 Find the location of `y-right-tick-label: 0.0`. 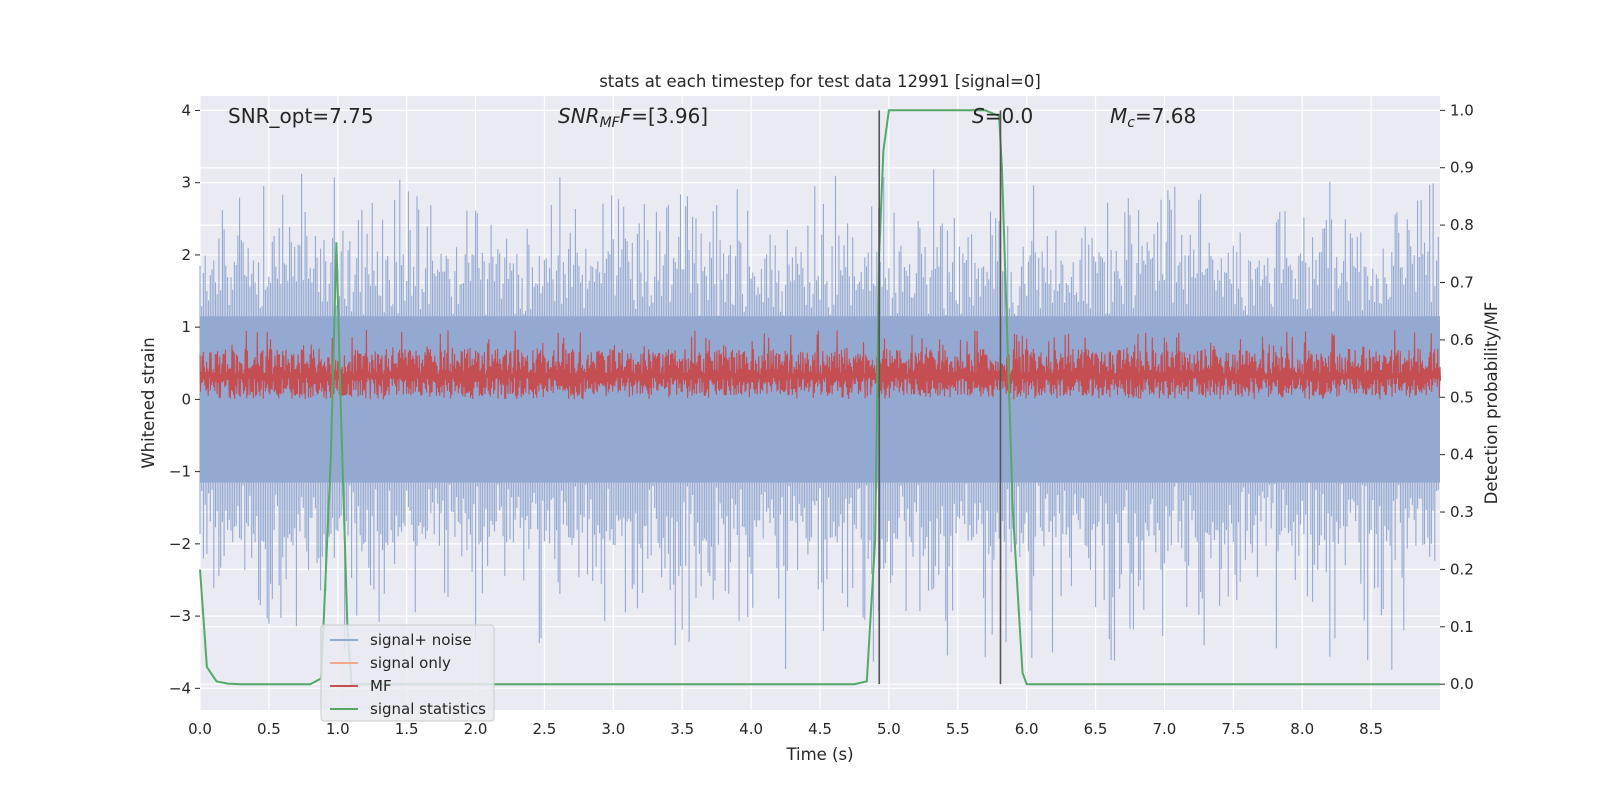

y-right-tick-label: 0.0 is located at coordinates (1462, 684).